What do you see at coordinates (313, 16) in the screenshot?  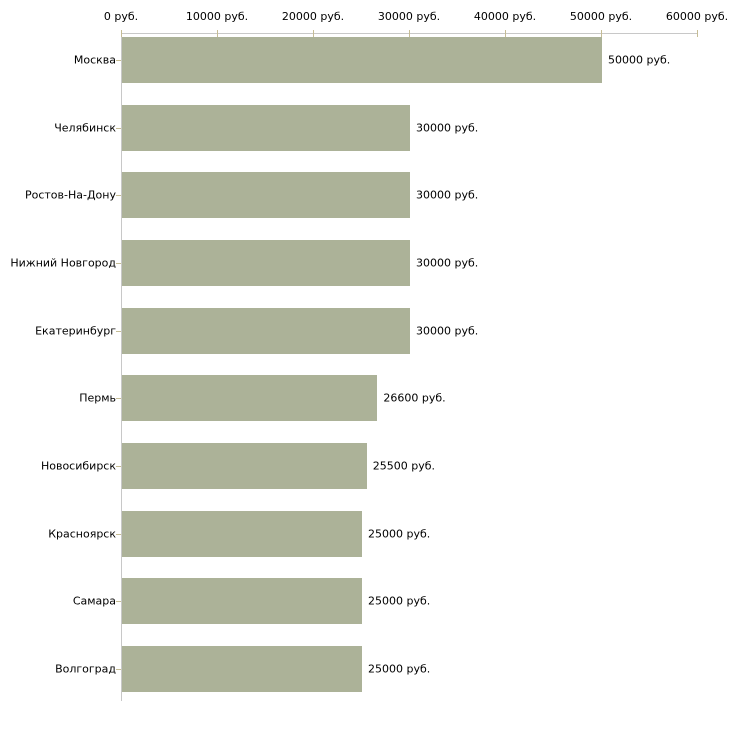 I see `x-axis-tick-label: 20000 руб.` at bounding box center [313, 16].